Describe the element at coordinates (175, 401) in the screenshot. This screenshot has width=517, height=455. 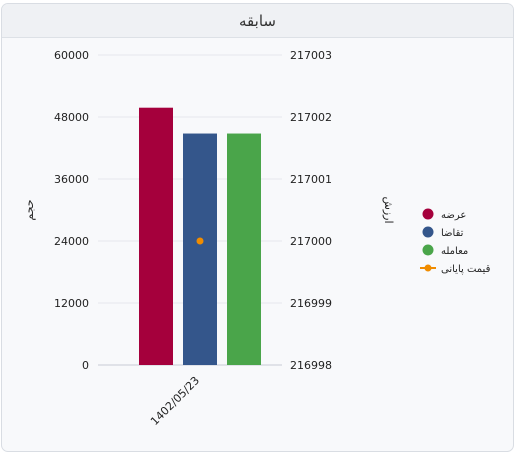
I see `x-tick-label: 1402/05/23` at that location.